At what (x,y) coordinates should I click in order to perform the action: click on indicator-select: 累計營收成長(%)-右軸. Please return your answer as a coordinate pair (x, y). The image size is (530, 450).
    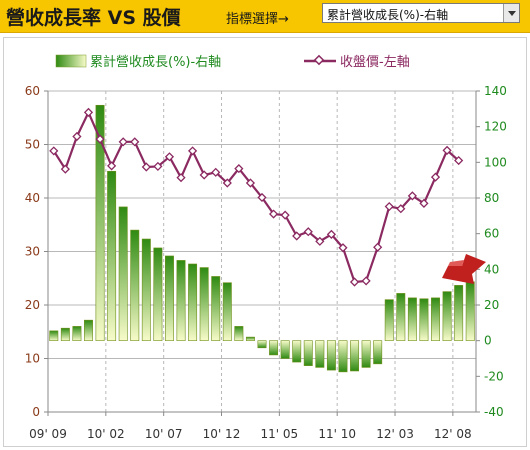
    Looking at the image, I should click on (421, 13).